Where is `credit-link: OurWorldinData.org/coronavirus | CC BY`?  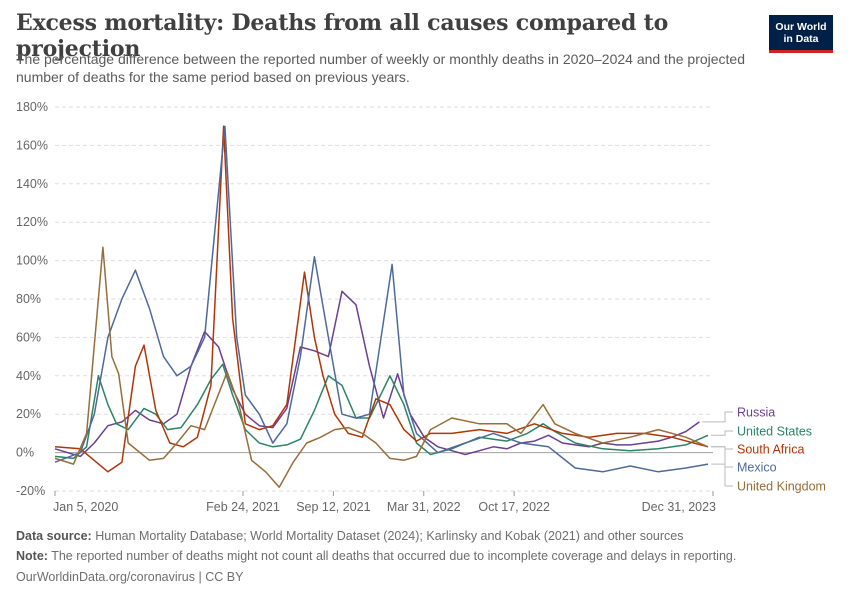 credit-link: OurWorldinData.org/coronavirus | CC BY is located at coordinates (130, 577).